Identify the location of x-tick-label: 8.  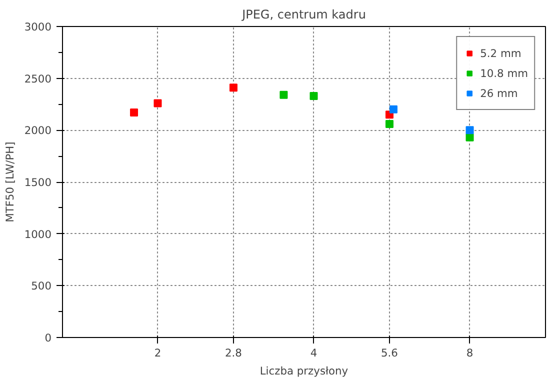
(470, 353).